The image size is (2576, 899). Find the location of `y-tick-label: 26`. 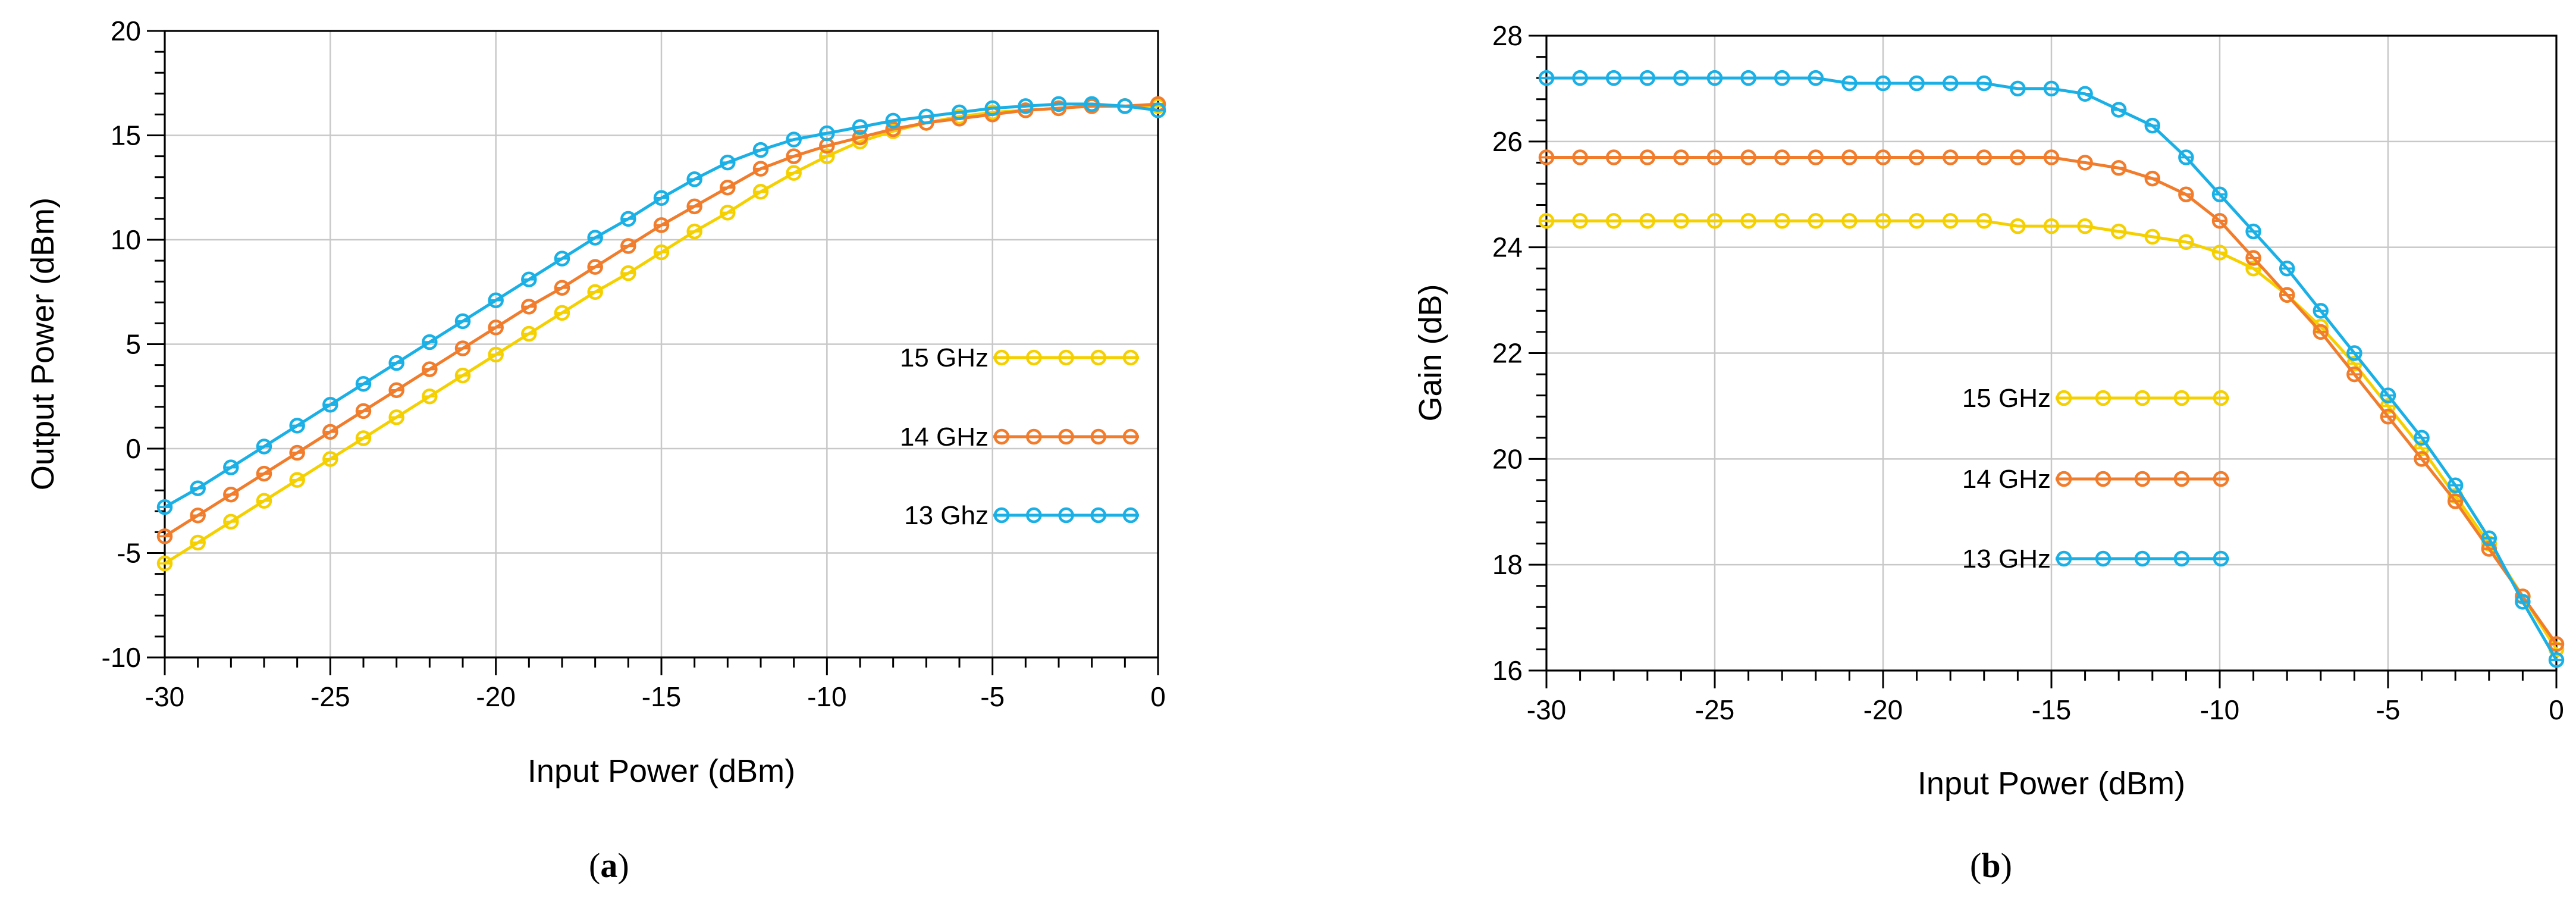

y-tick-label: 26 is located at coordinates (1507, 142).